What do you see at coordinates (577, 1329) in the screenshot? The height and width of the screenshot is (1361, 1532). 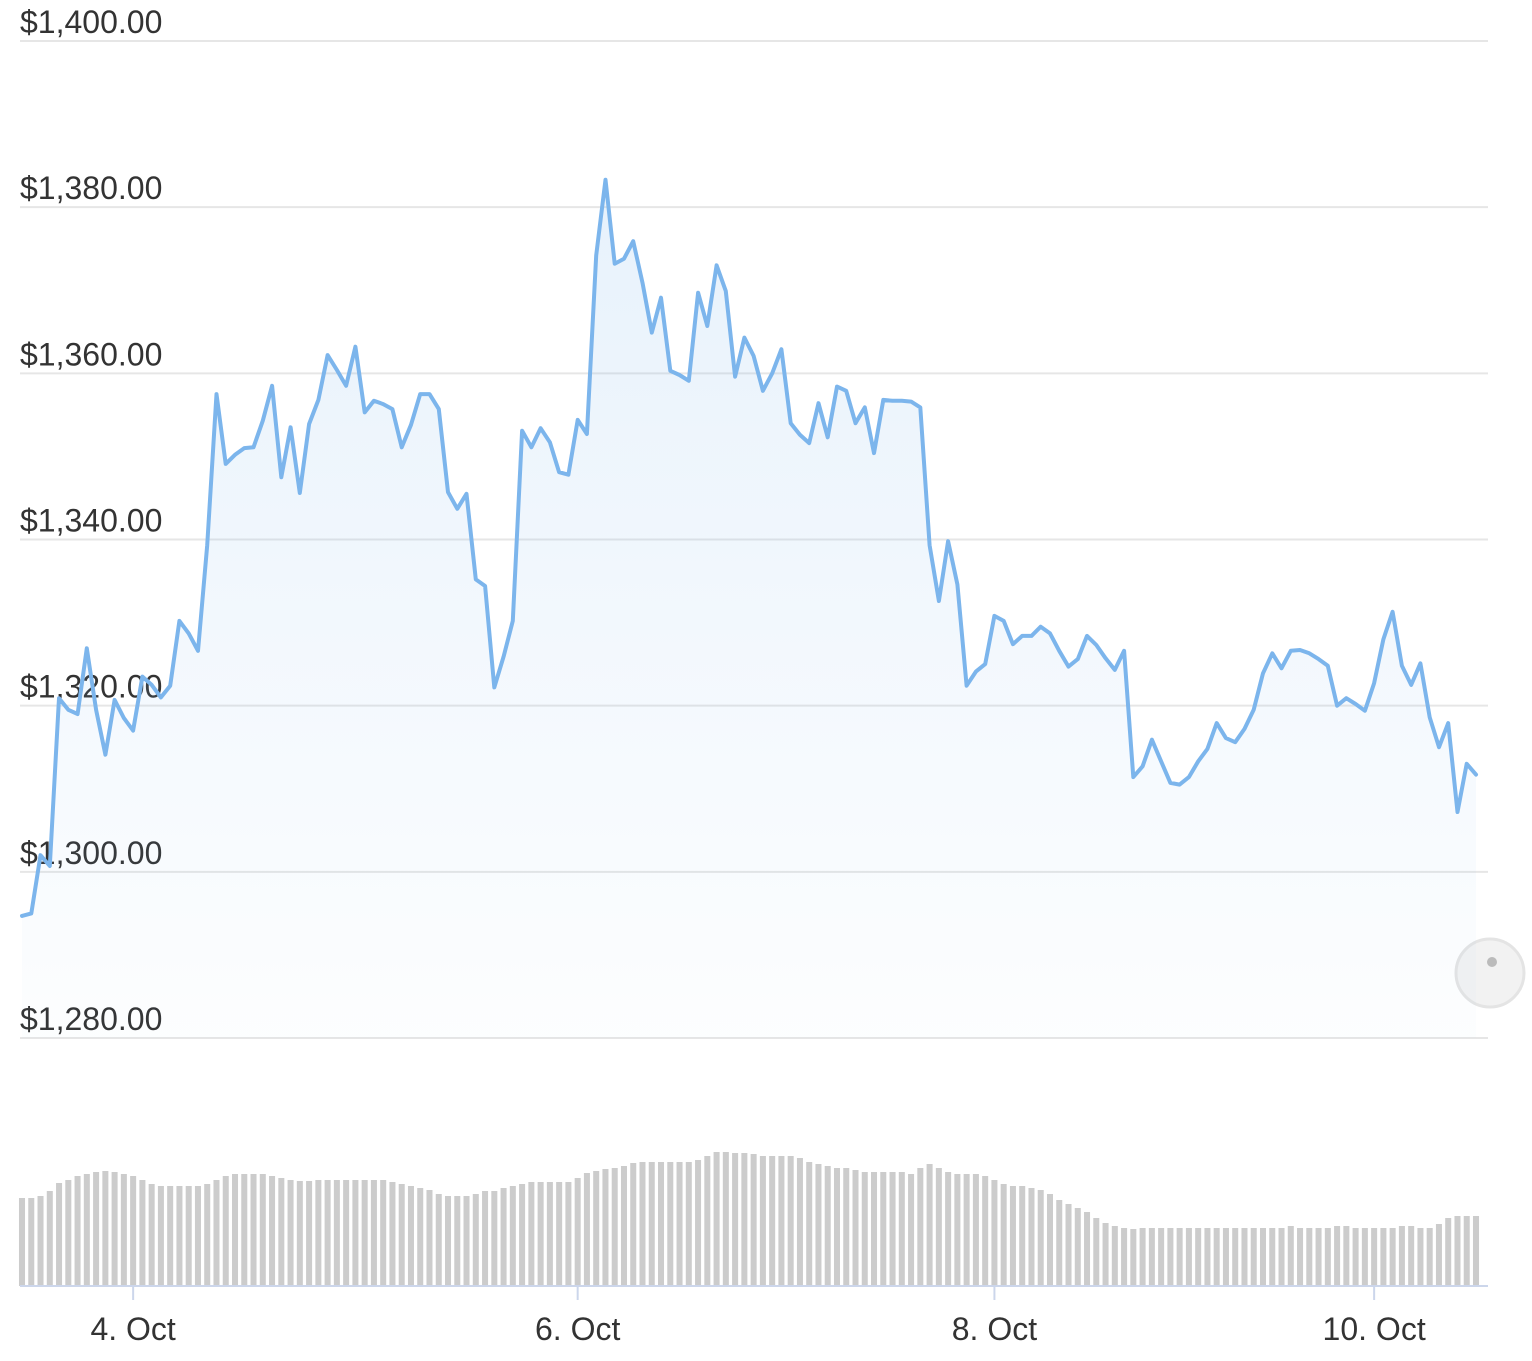 I see `x-tick-label: 6. Oct` at bounding box center [577, 1329].